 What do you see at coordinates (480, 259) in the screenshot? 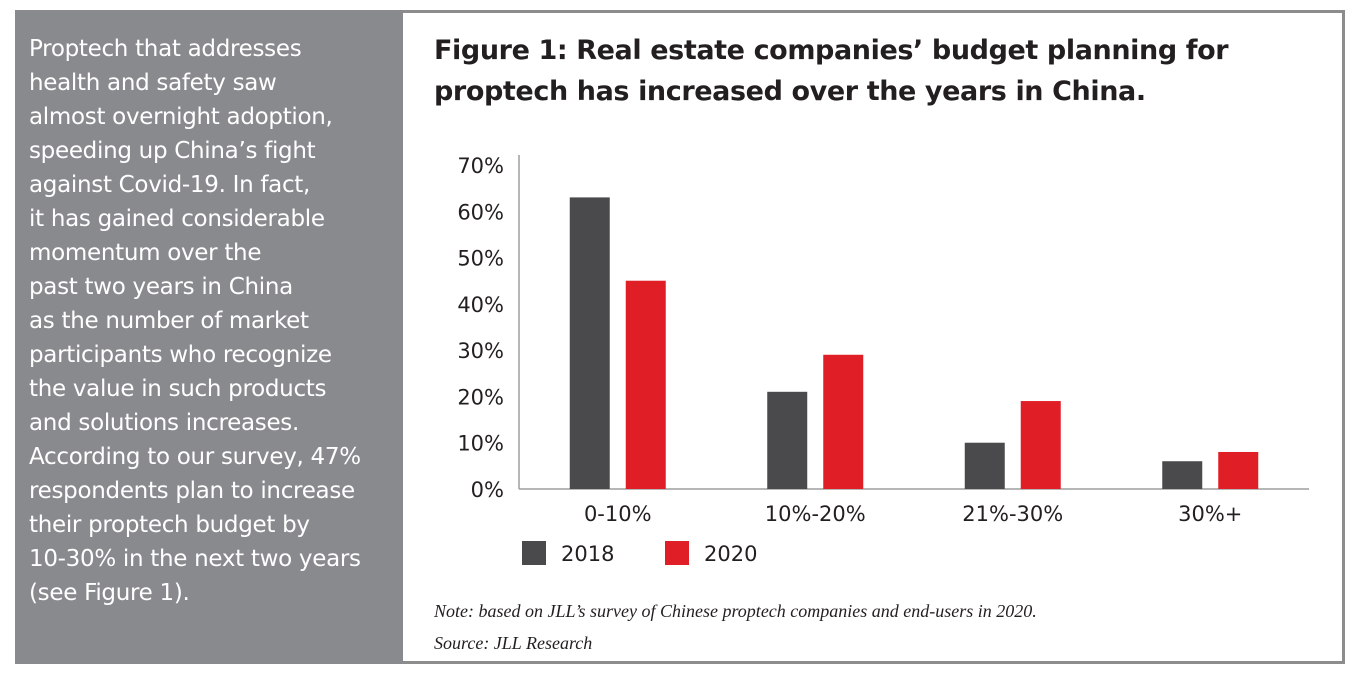
I see `y-tick-label: 50%` at bounding box center [480, 259].